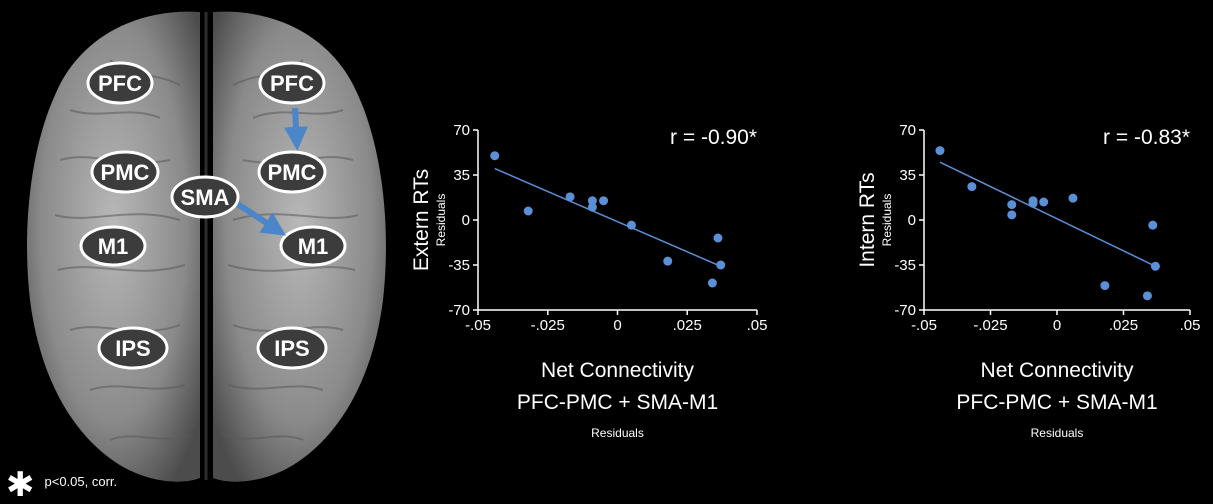 This screenshot has width=1213, height=504. I want to click on y-axis-label: Extern RTs, so click(421, 220).